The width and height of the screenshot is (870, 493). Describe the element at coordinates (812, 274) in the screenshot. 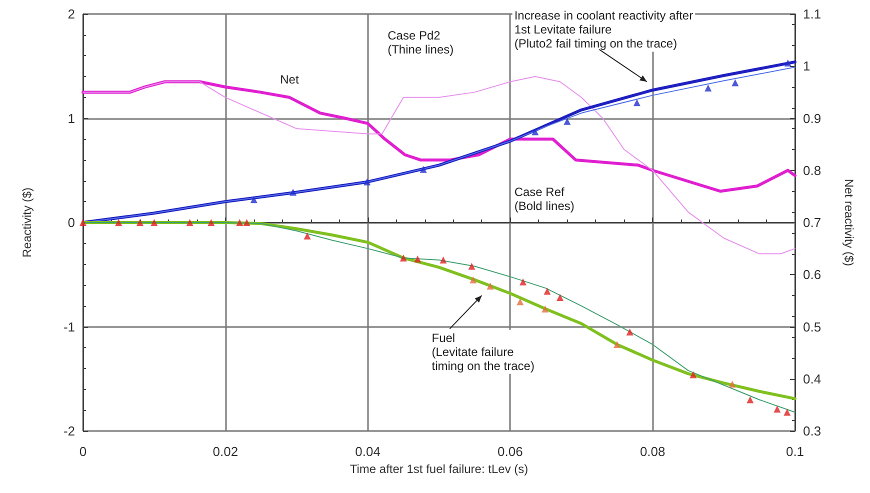

I see `y2-tick-label: 0.6` at that location.